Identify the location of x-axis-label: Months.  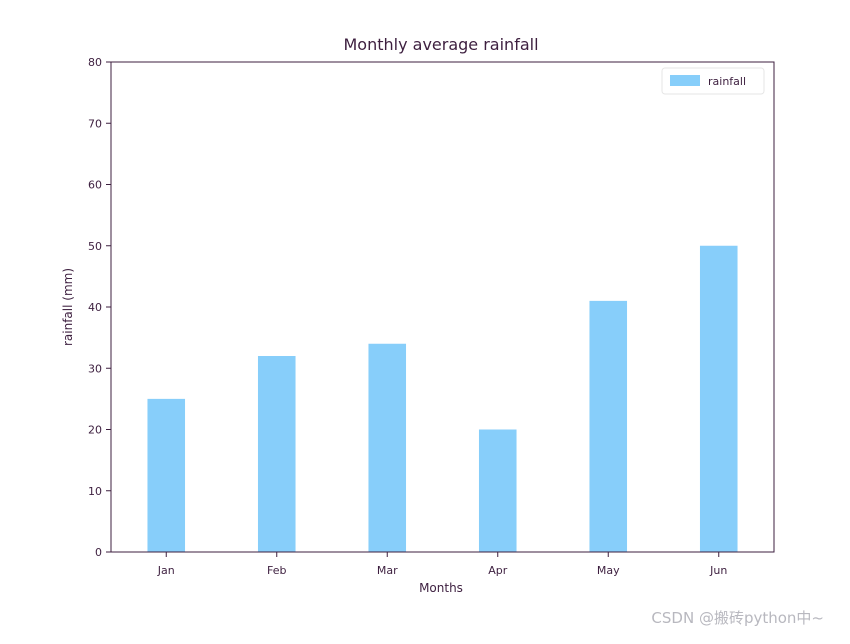
(441, 588).